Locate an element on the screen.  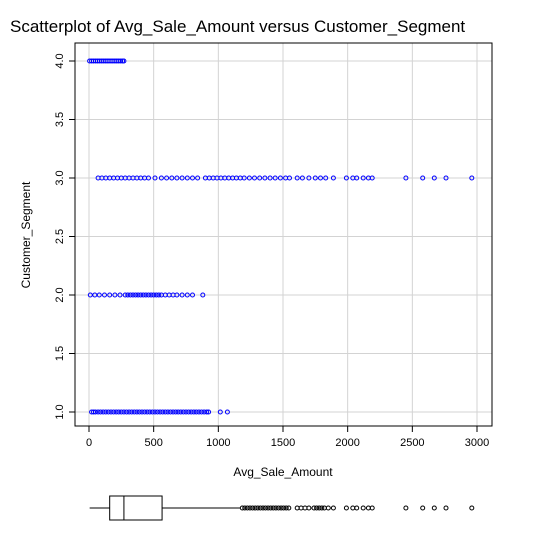
boxplot is located at coordinates (282, 508).